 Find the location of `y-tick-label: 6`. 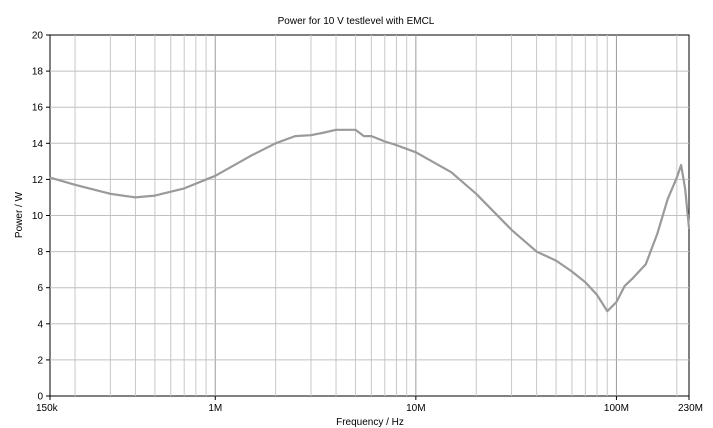

y-tick-label: 6 is located at coordinates (40, 288).